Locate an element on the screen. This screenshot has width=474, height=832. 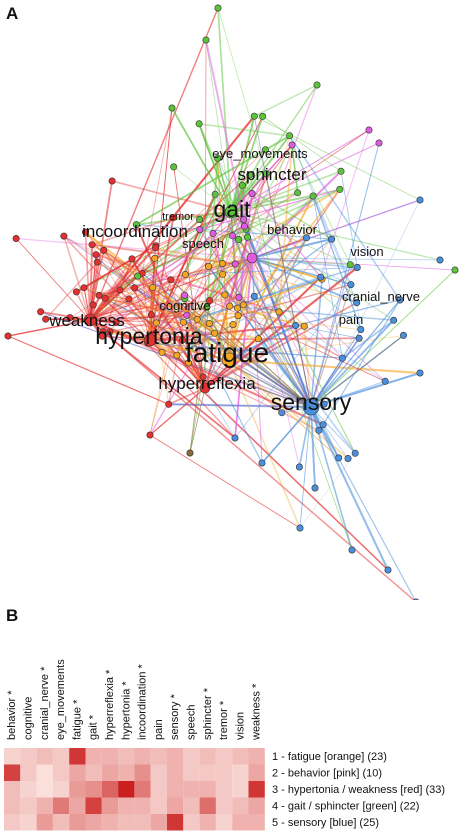
heatmap-column-label: gait * is located at coordinates (94, 727).